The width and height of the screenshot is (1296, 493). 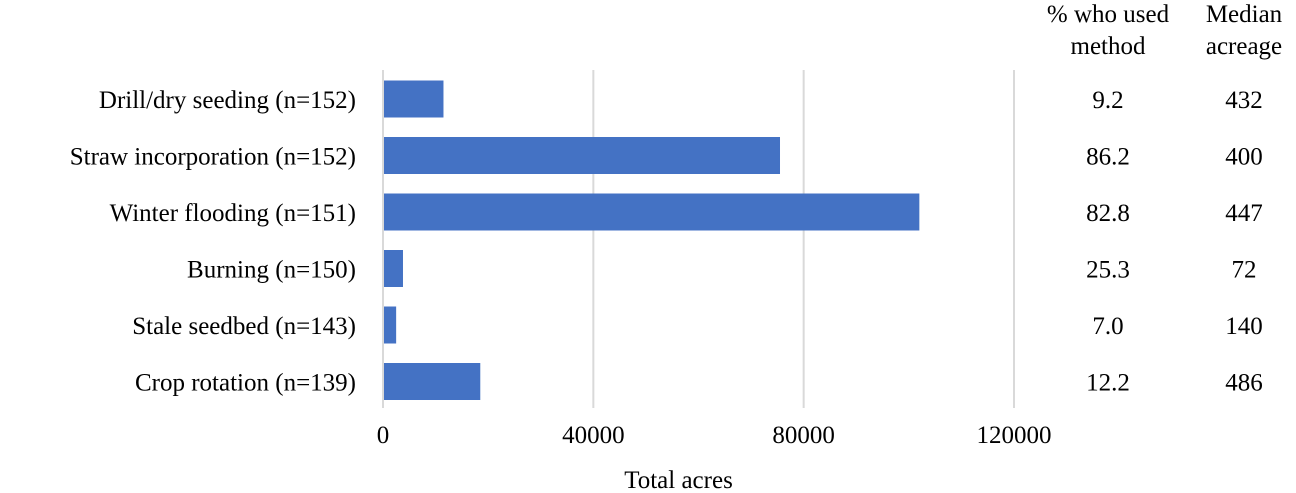 What do you see at coordinates (714, 435) in the screenshot?
I see `x-tick-labels: 0 40000 80000 120000` at bounding box center [714, 435].